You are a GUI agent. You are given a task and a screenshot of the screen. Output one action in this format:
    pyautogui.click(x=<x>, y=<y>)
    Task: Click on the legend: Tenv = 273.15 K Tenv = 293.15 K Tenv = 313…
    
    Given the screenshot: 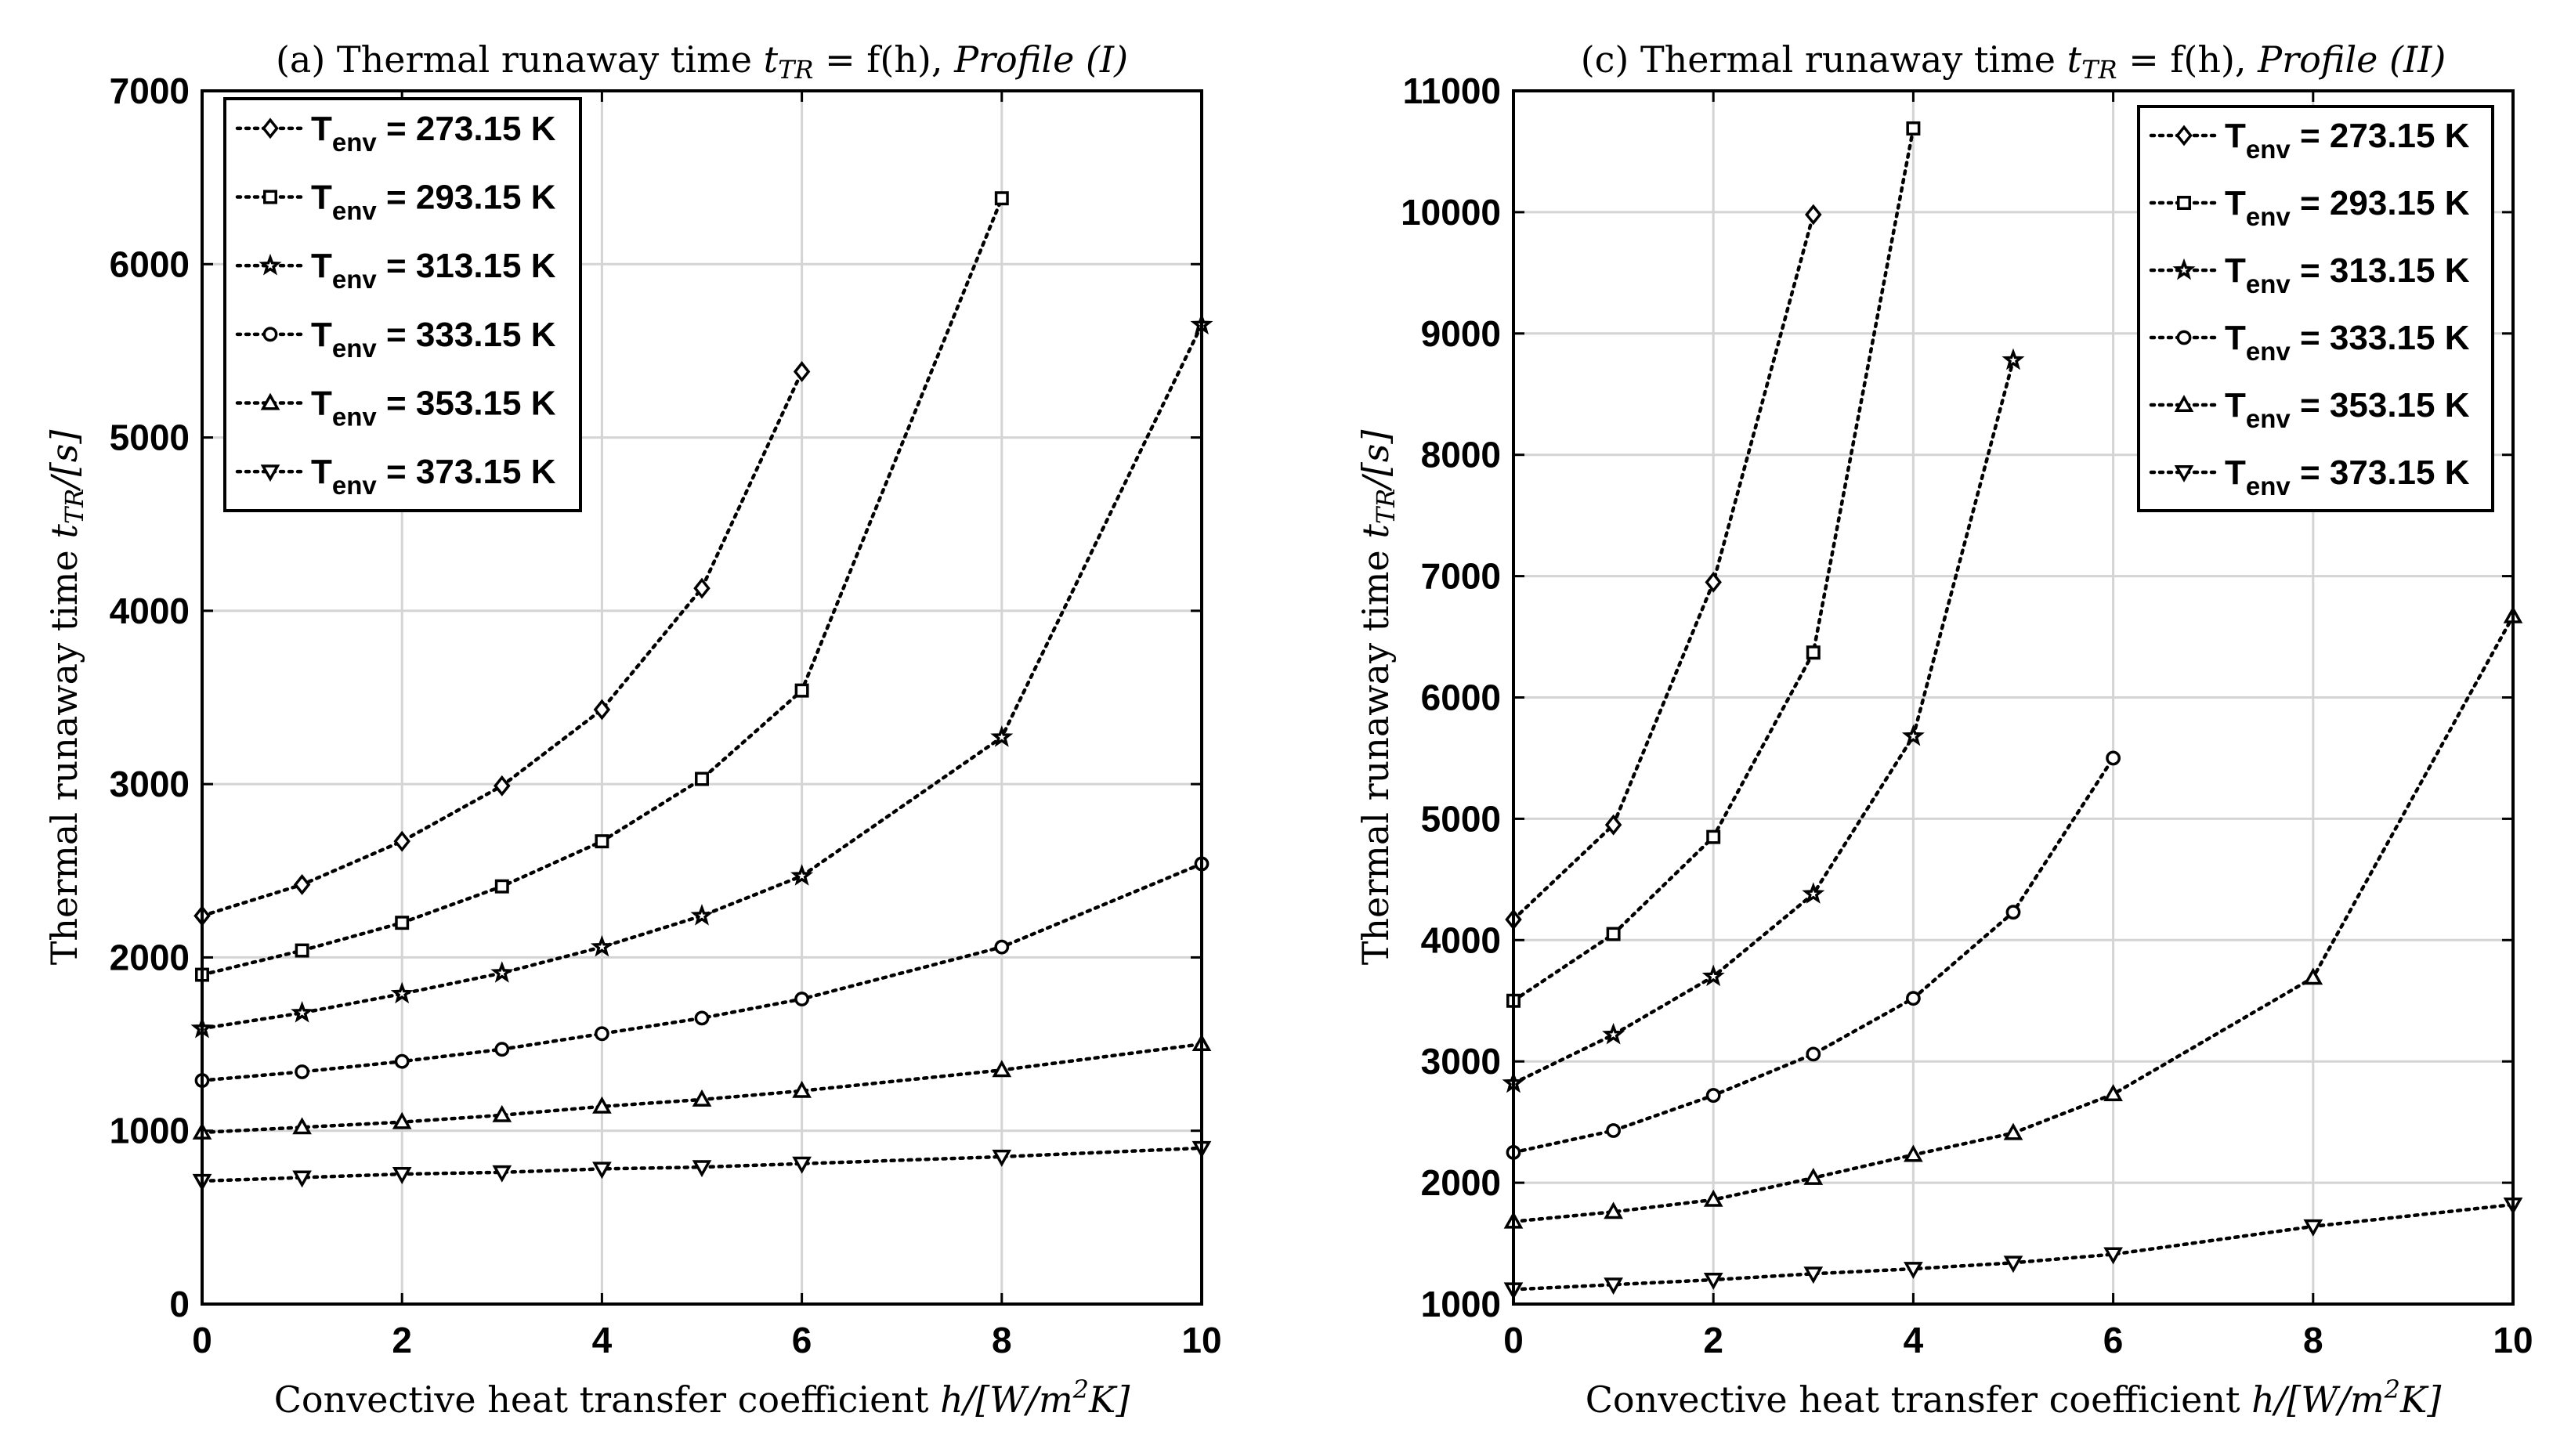 What is the action you would take?
    pyautogui.click(x=402, y=304)
    